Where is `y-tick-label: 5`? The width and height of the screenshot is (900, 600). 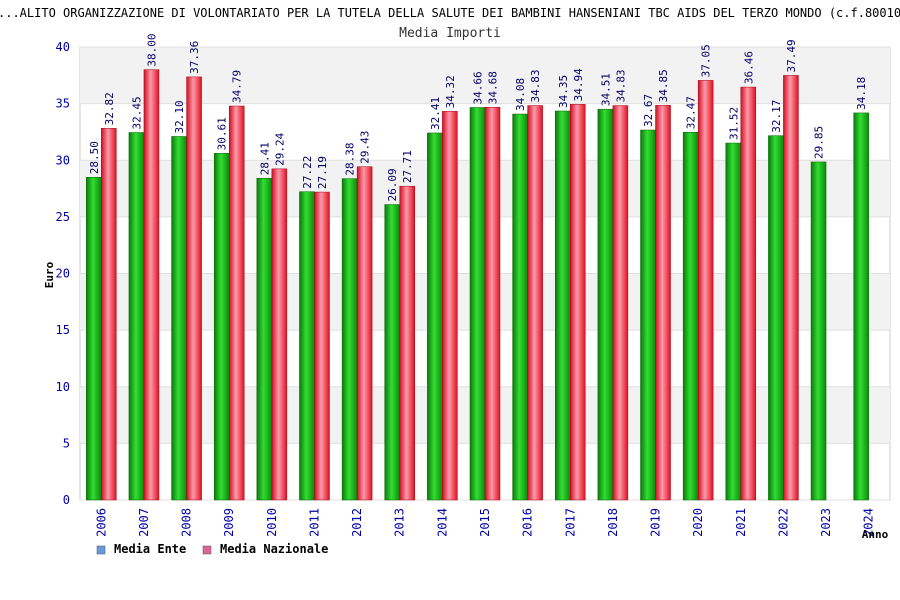
y-tick-label: 5 is located at coordinates (66, 443).